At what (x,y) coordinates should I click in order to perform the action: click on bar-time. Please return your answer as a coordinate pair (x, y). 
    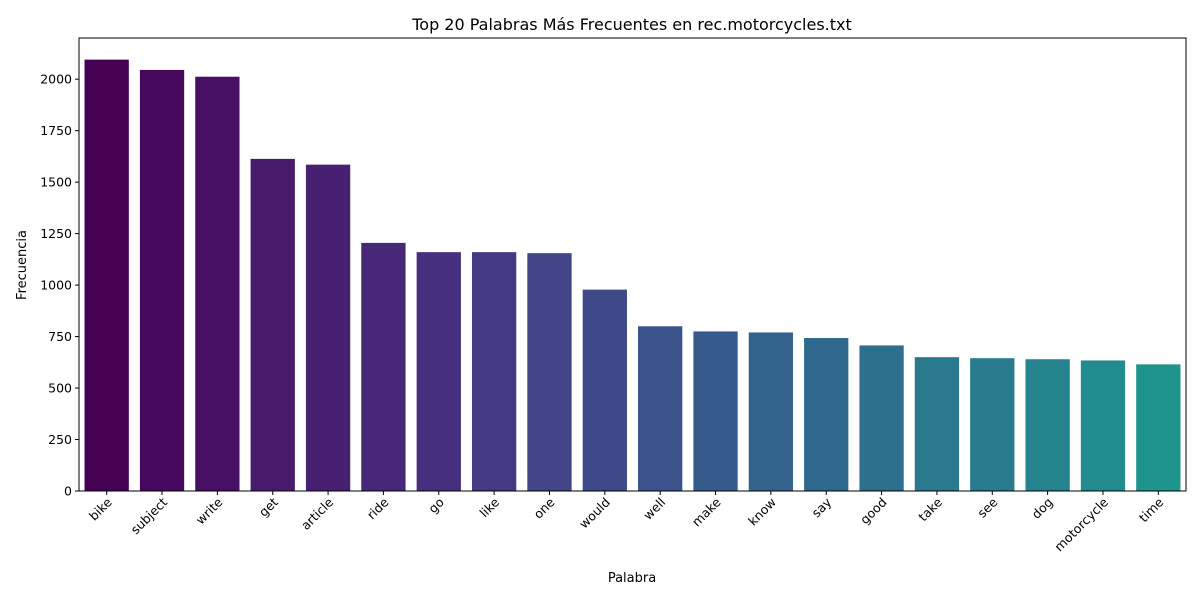
    Looking at the image, I should click on (1158, 427).